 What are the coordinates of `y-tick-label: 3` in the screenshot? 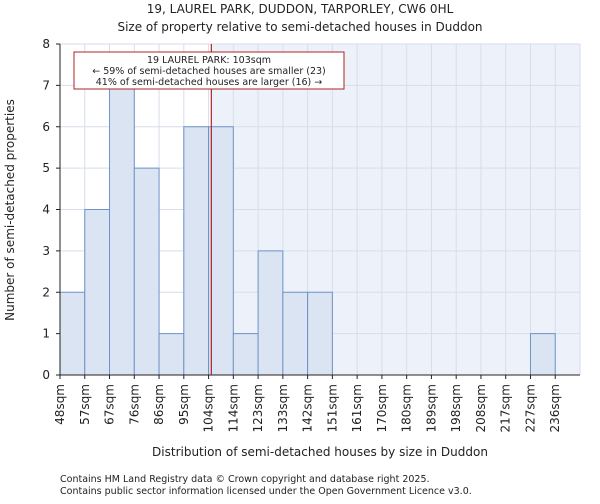 It's located at (46, 251).